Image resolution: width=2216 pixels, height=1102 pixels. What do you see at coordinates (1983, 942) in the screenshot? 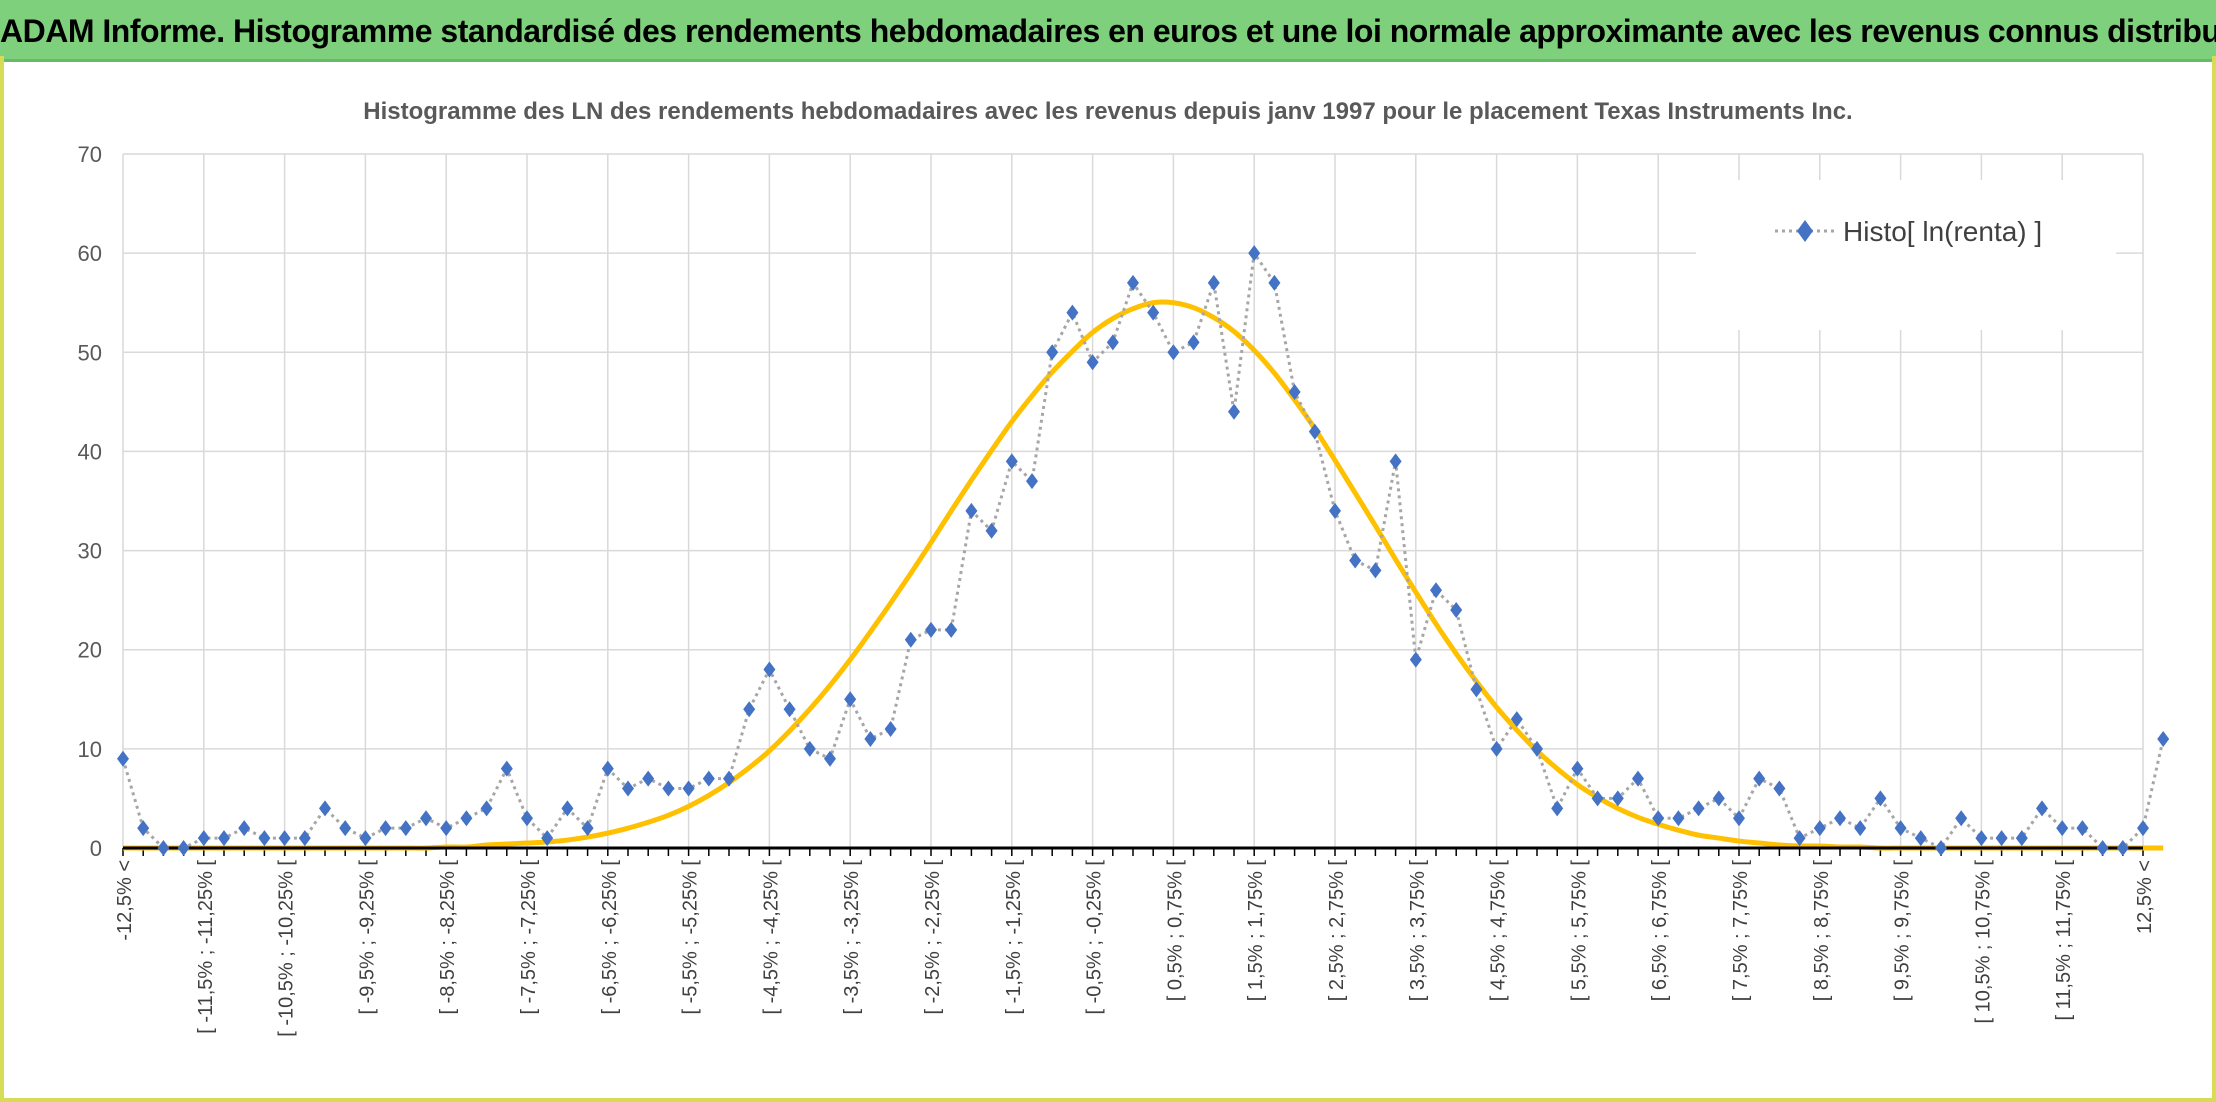
I see `x-tick-label: [ 10,5% ; 10,75% [` at bounding box center [1983, 942].